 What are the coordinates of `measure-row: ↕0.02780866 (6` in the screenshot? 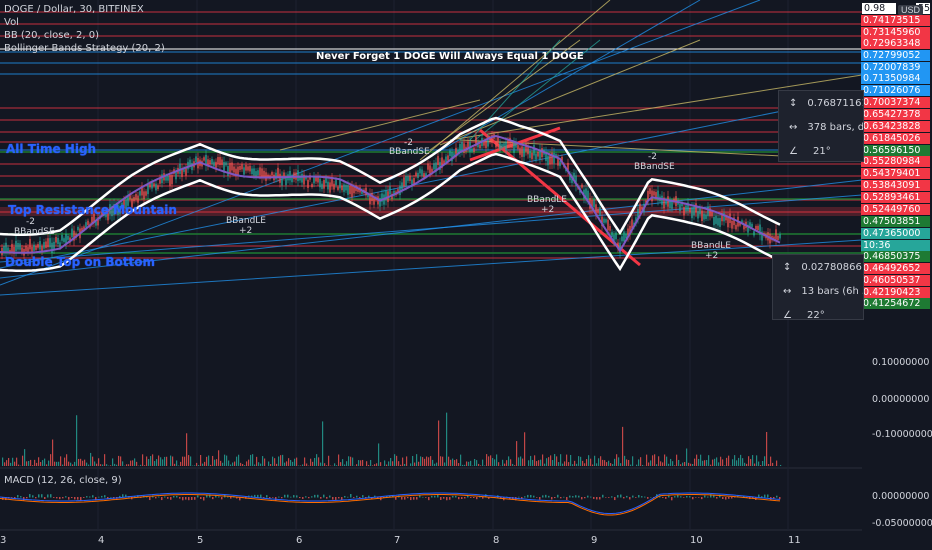 It's located at (823, 267).